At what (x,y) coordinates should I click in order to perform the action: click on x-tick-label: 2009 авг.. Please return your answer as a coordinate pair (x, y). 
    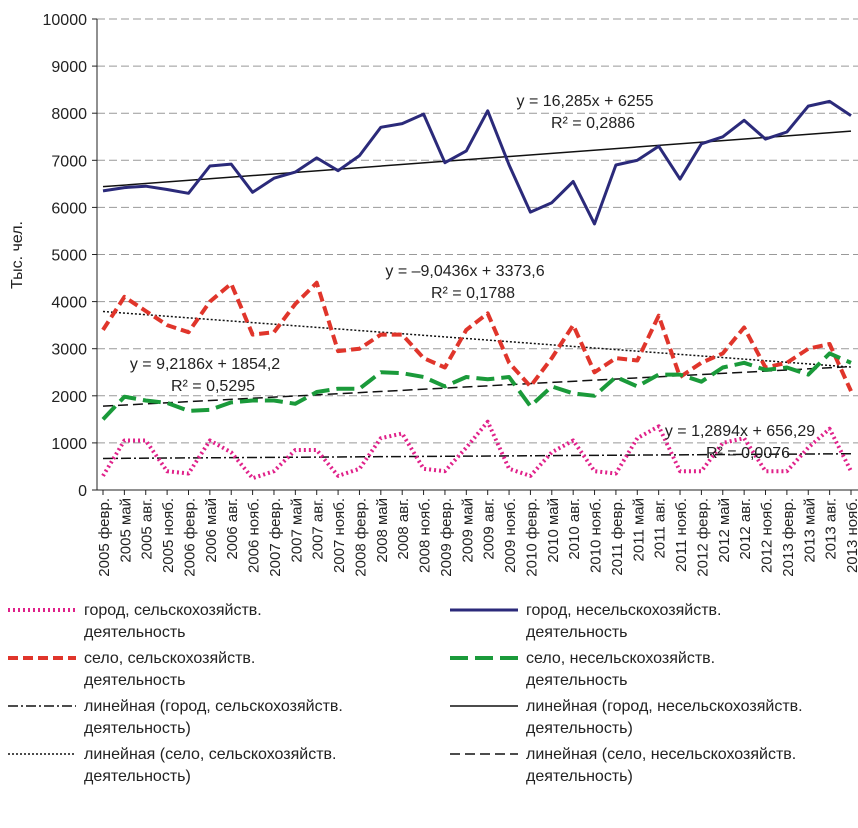
    Looking at the image, I should click on (489, 529).